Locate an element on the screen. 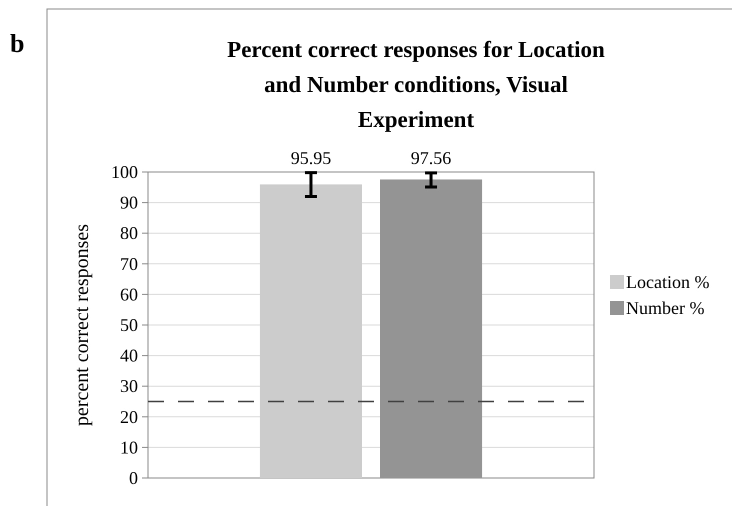  y-tick-label: 40 is located at coordinates (129, 356).